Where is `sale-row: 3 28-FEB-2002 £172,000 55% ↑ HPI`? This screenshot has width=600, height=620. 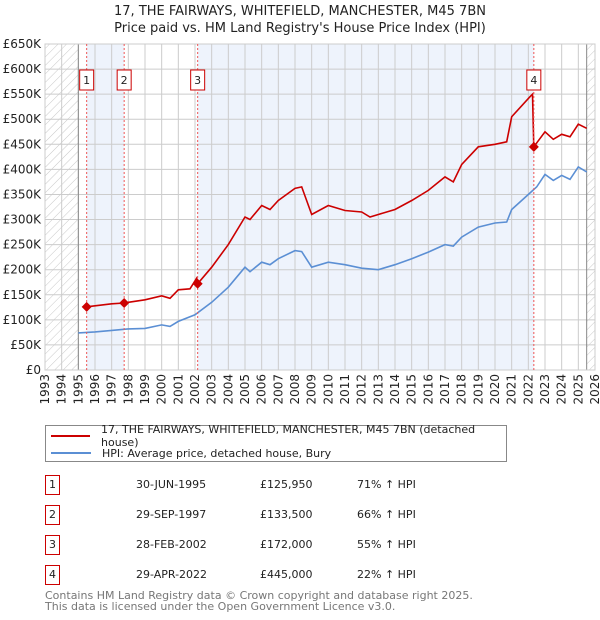
sale-row: 3 28-FEB-2002 £172,000 55% ↑ HPI is located at coordinates (295, 545).